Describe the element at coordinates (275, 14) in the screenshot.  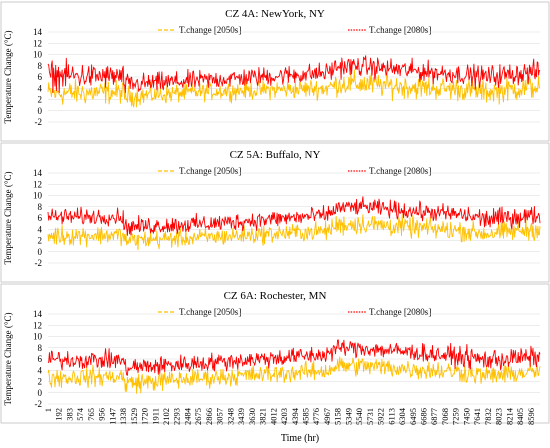
I see `chart-title: CZ 4A: NewYork, NY` at that location.